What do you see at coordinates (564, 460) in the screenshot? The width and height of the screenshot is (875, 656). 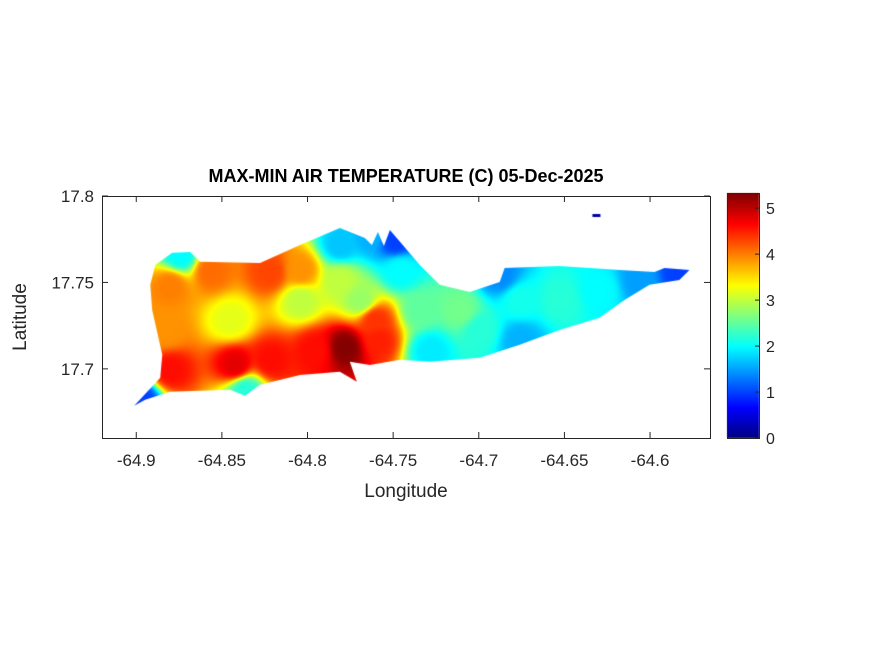 I see `x-tick-label: -64.65` at bounding box center [564, 460].